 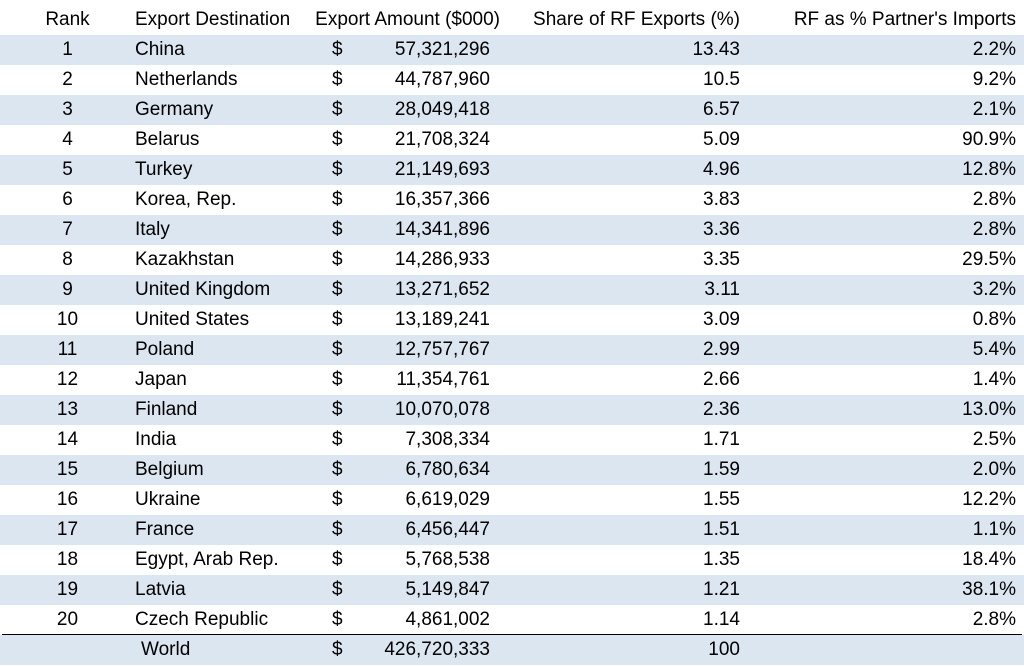 What do you see at coordinates (67, 139) in the screenshot?
I see `rank-cell: 4` at bounding box center [67, 139].